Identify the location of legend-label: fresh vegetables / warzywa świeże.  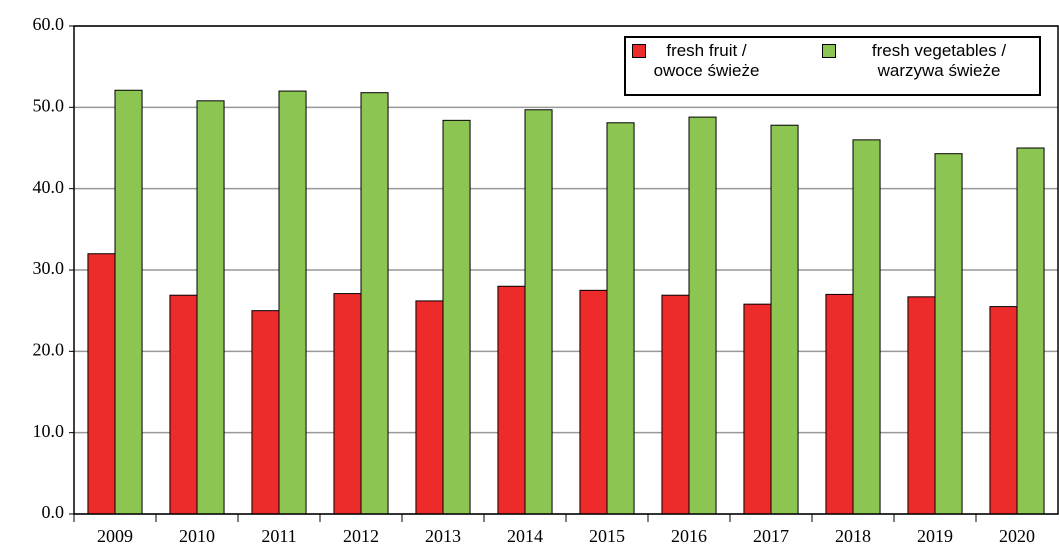
(939, 60).